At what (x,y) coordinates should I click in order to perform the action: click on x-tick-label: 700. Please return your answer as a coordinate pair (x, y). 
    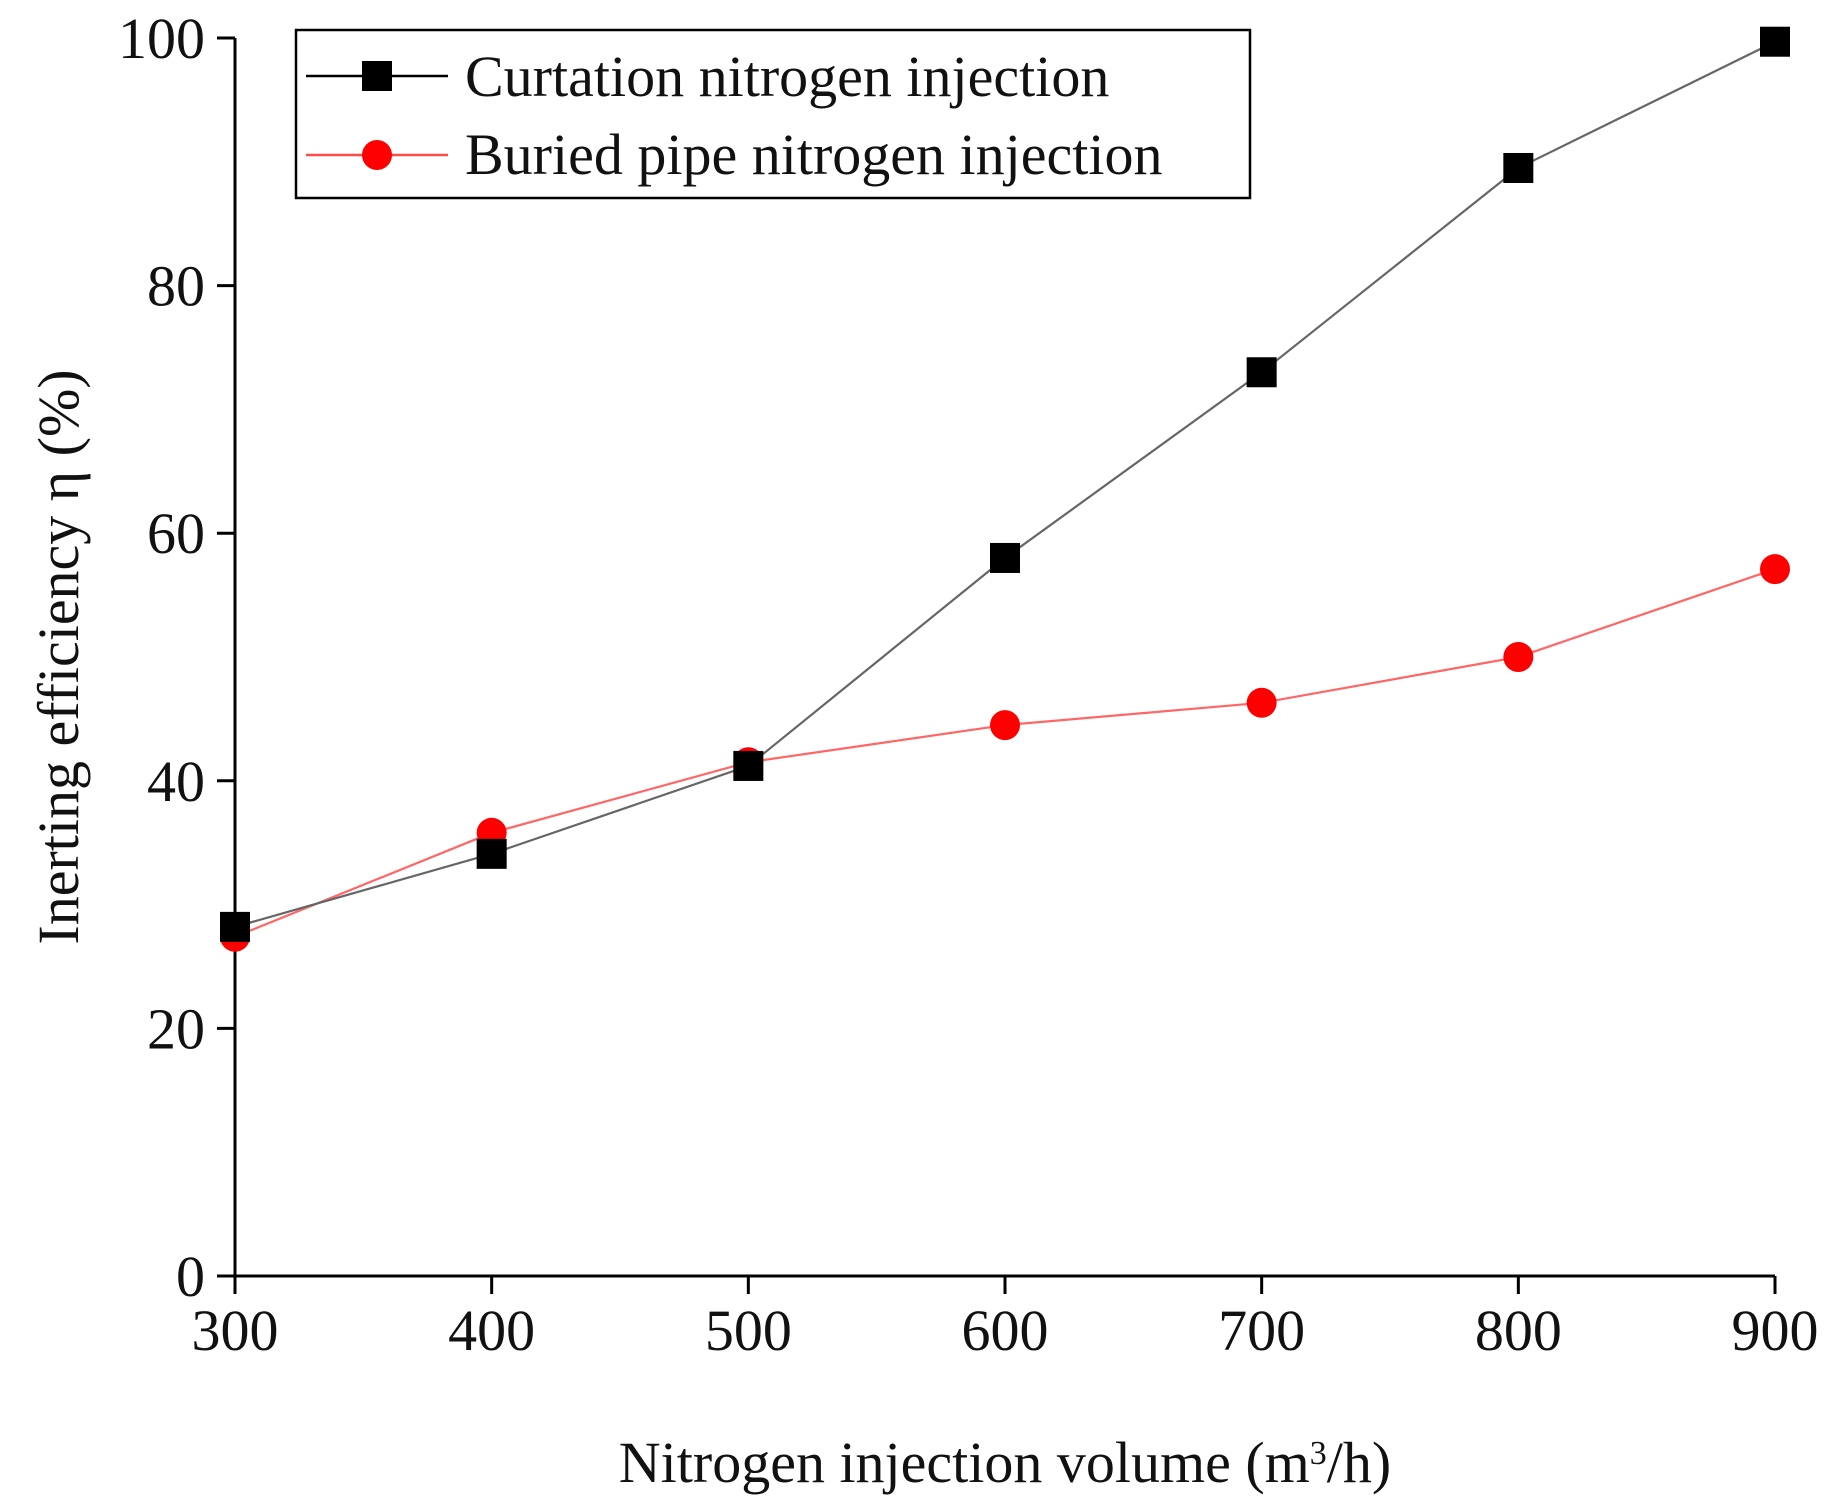
    Looking at the image, I should click on (1261, 1330).